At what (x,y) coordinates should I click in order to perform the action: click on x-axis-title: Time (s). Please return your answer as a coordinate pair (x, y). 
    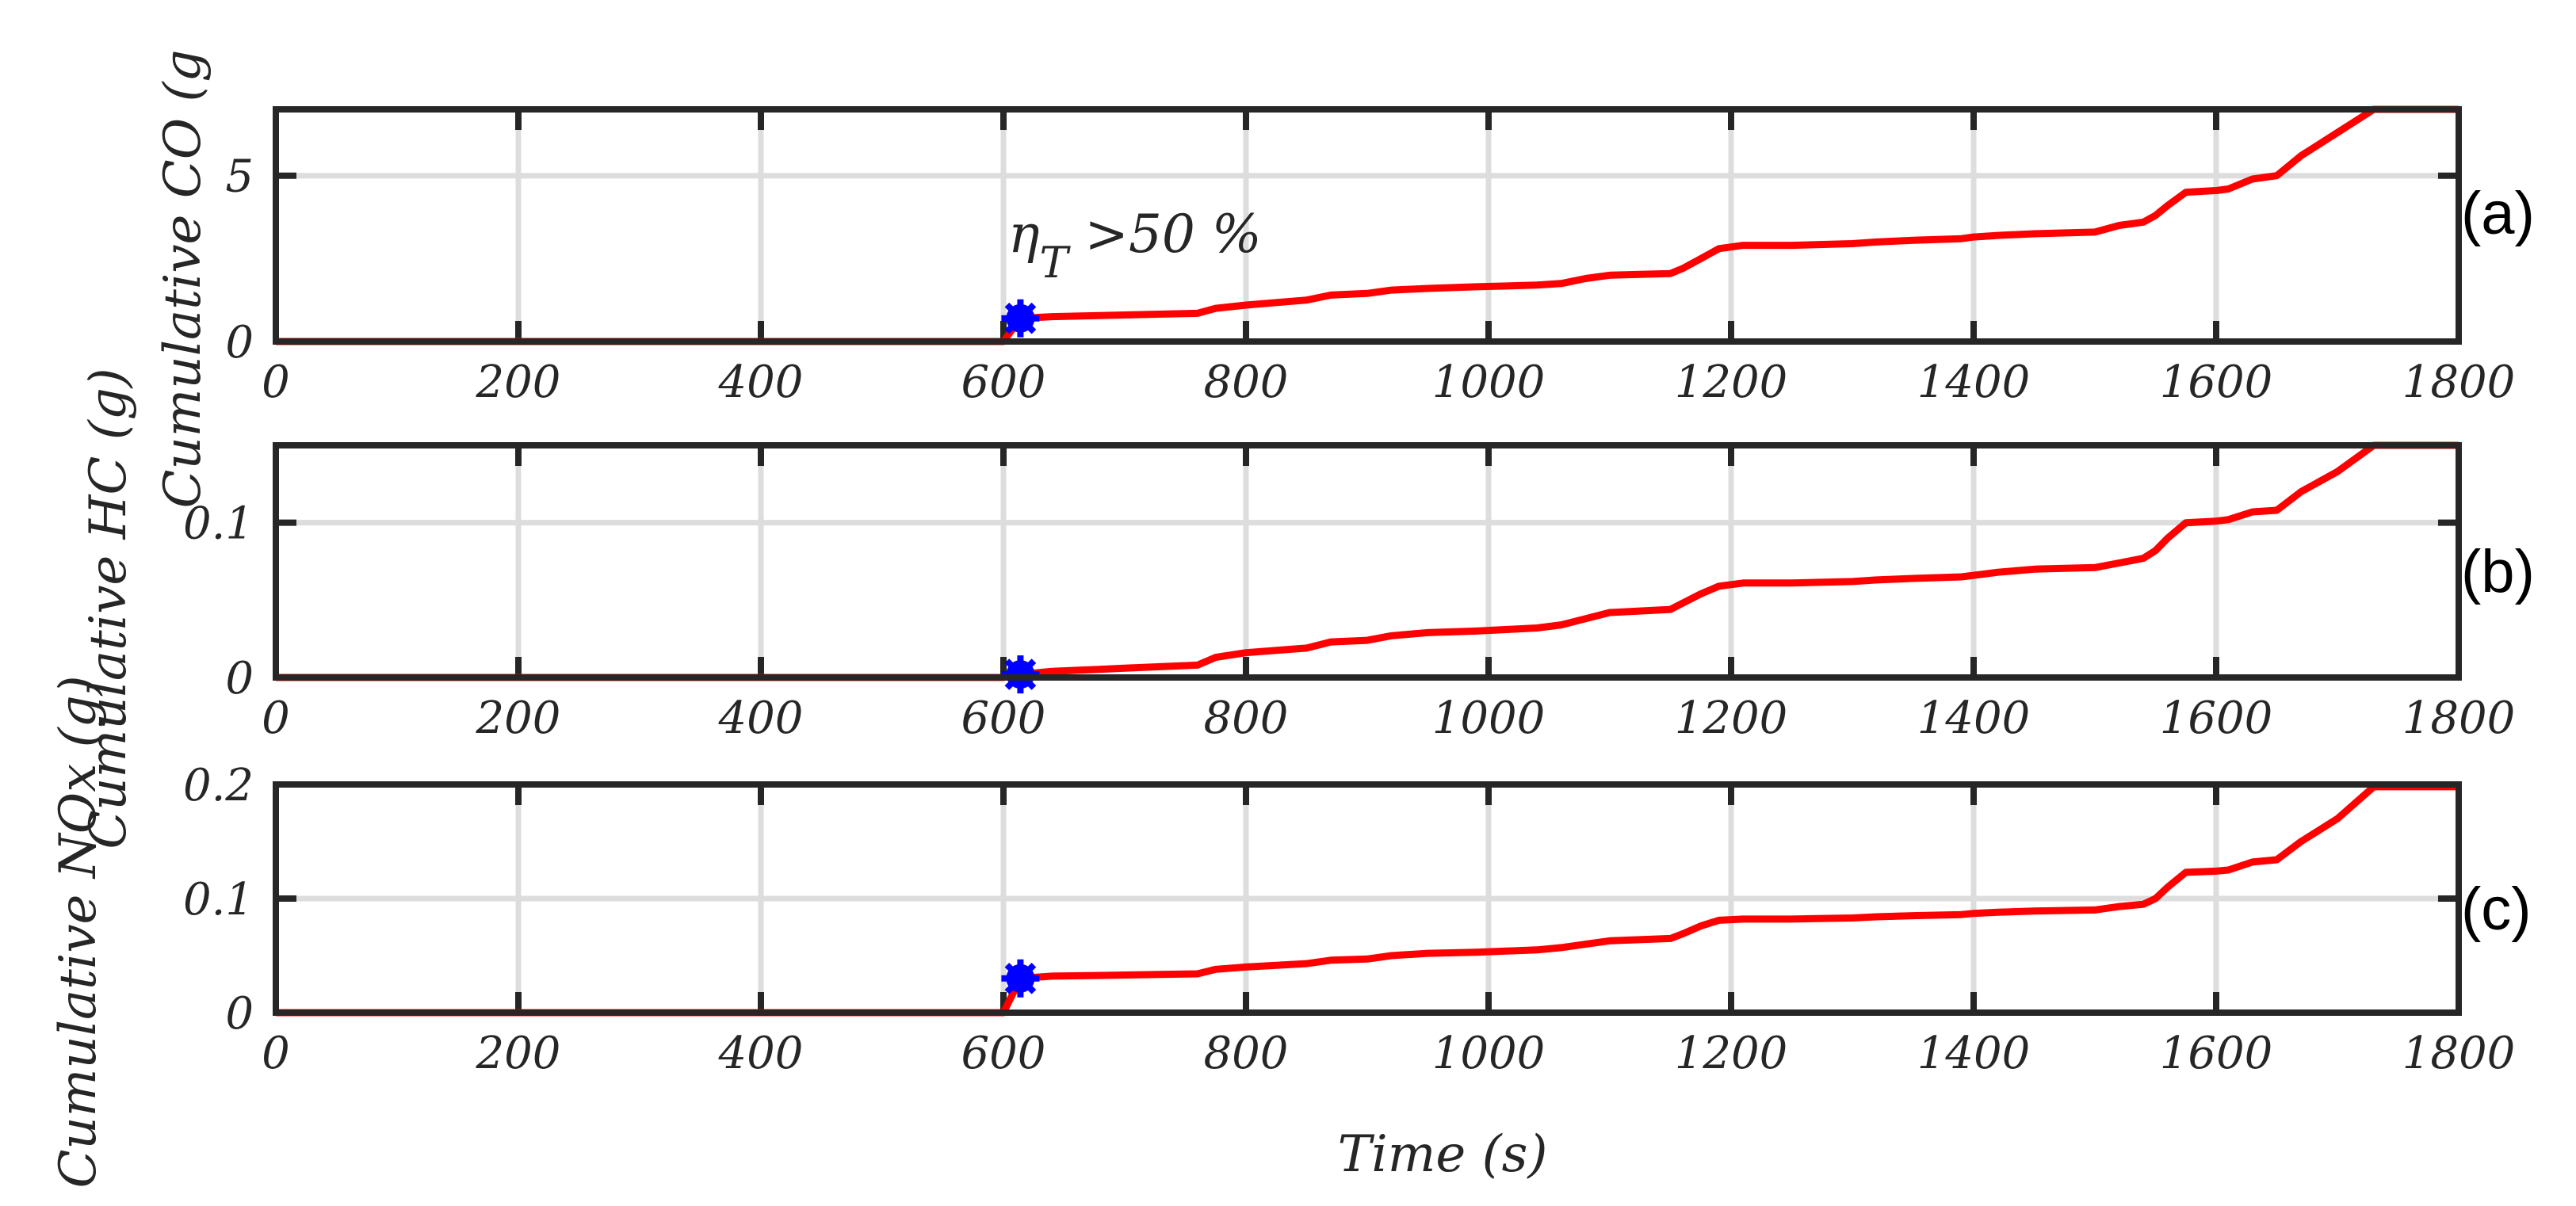
    Looking at the image, I should click on (1443, 1154).